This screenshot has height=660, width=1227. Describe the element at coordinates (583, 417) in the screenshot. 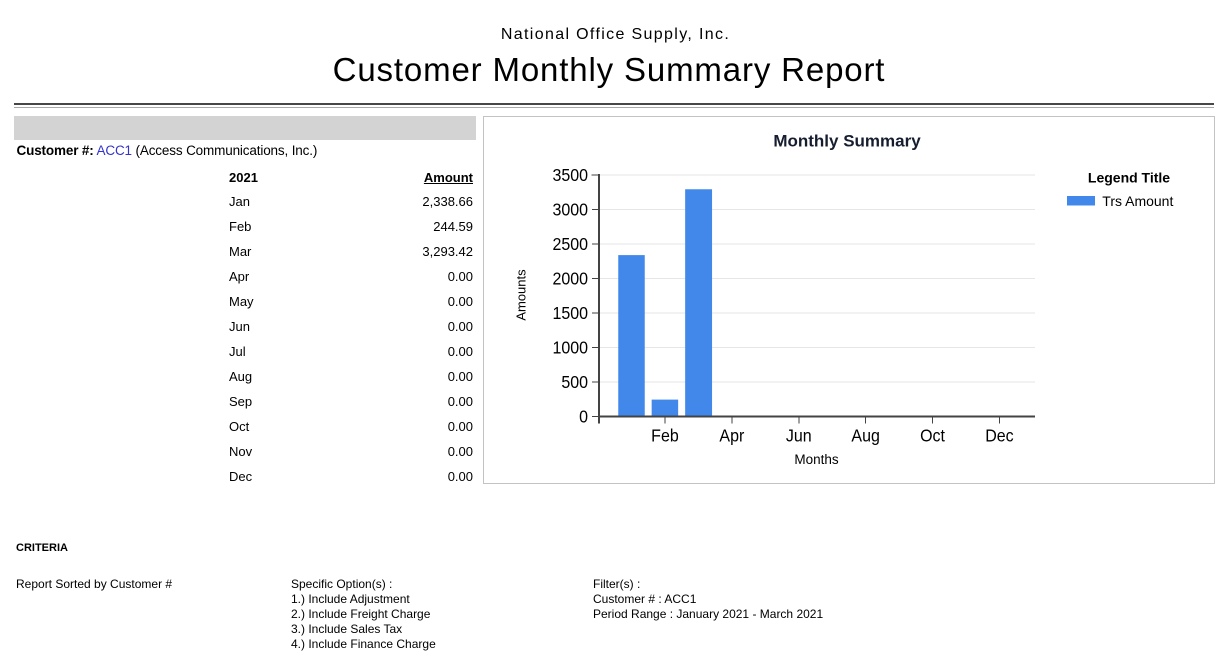

I see `svg-text: 0` at that location.